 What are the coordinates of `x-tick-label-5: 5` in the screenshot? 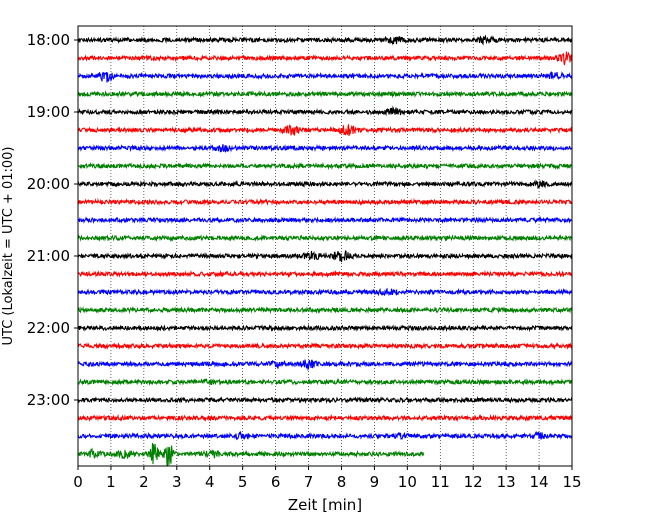 It's located at (243, 482).